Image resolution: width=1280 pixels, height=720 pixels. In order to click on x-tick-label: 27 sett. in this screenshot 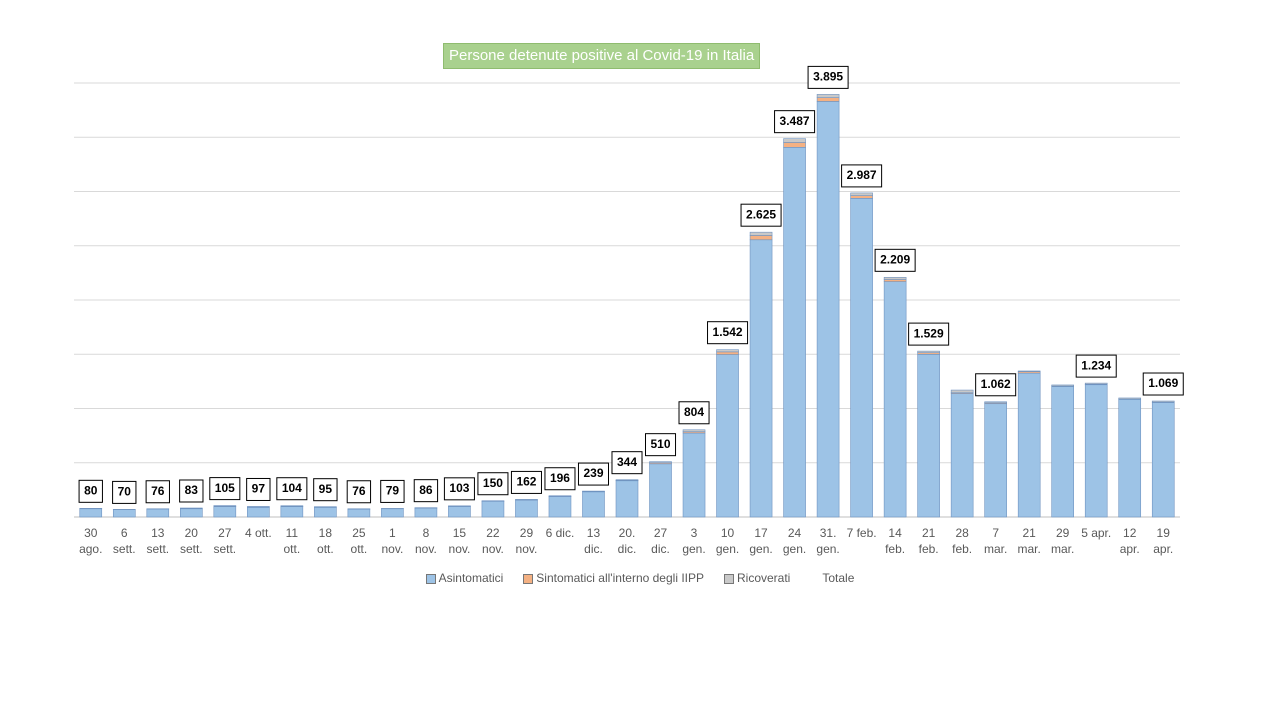, I will do `click(225, 541)`.